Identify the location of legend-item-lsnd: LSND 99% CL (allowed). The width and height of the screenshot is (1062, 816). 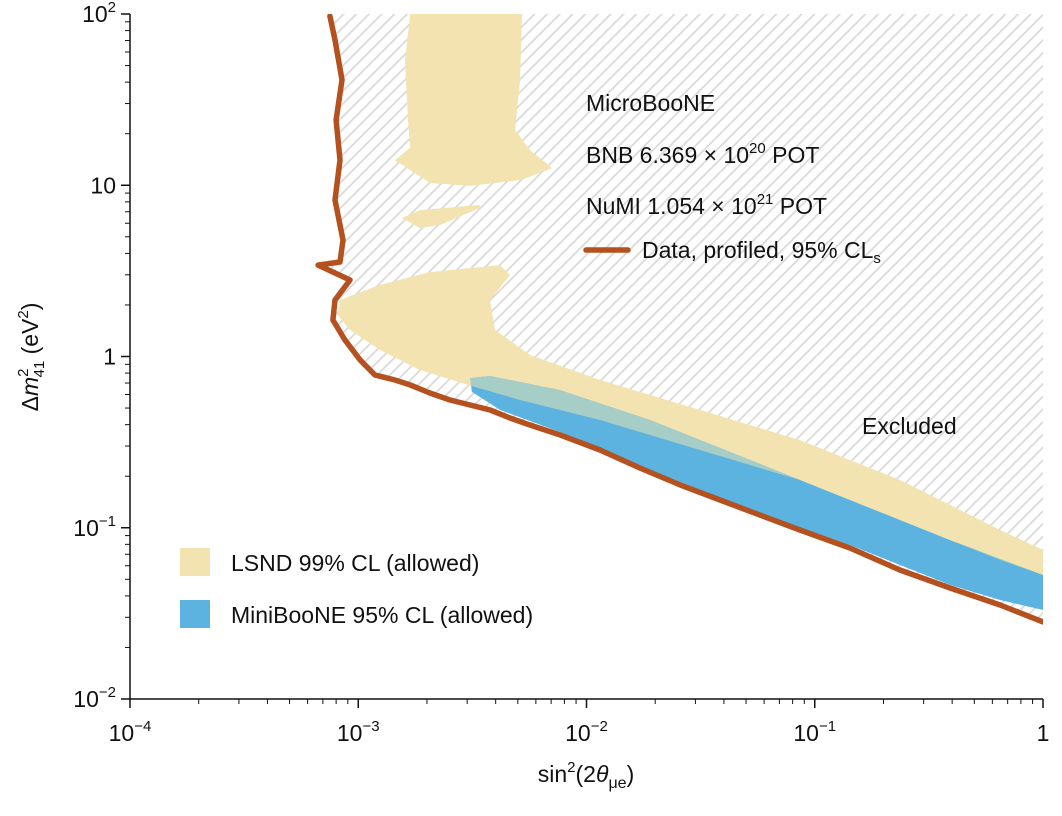
(329, 562).